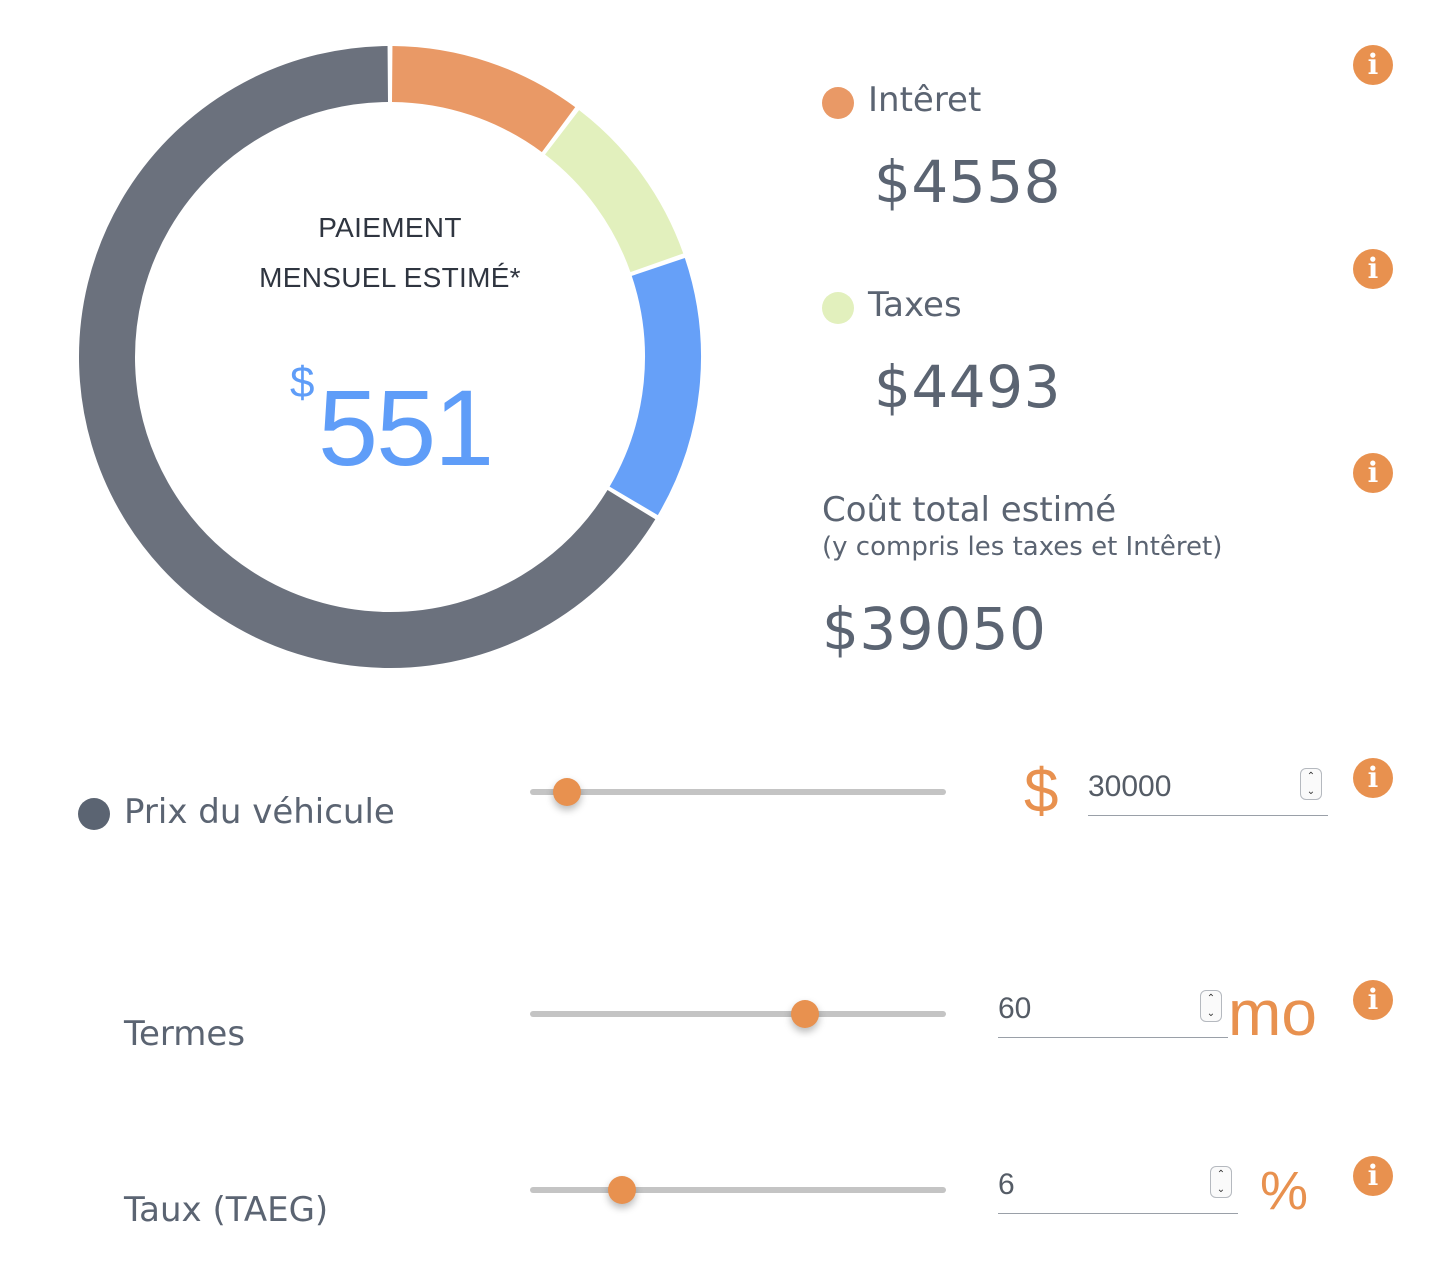 This screenshot has height=1282, width=1446. Describe the element at coordinates (185, 1034) in the screenshot. I see `term-label: Termes` at that location.